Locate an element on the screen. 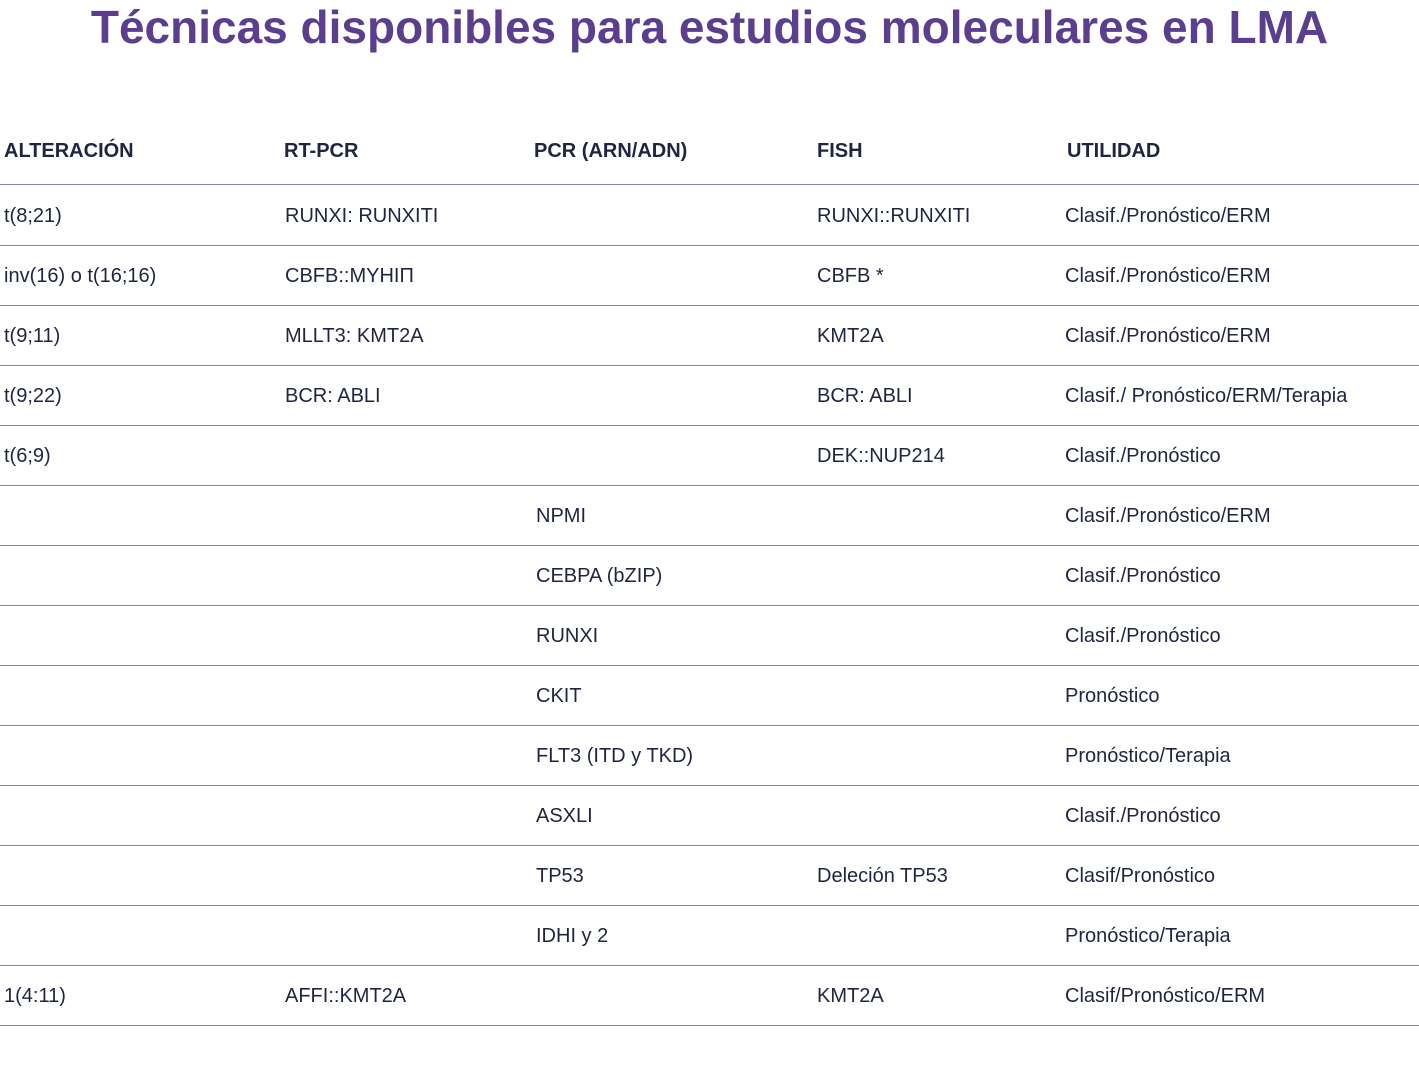 The height and width of the screenshot is (1080, 1419). table-cell: inv(16) o t(16;16) is located at coordinates (80, 276).